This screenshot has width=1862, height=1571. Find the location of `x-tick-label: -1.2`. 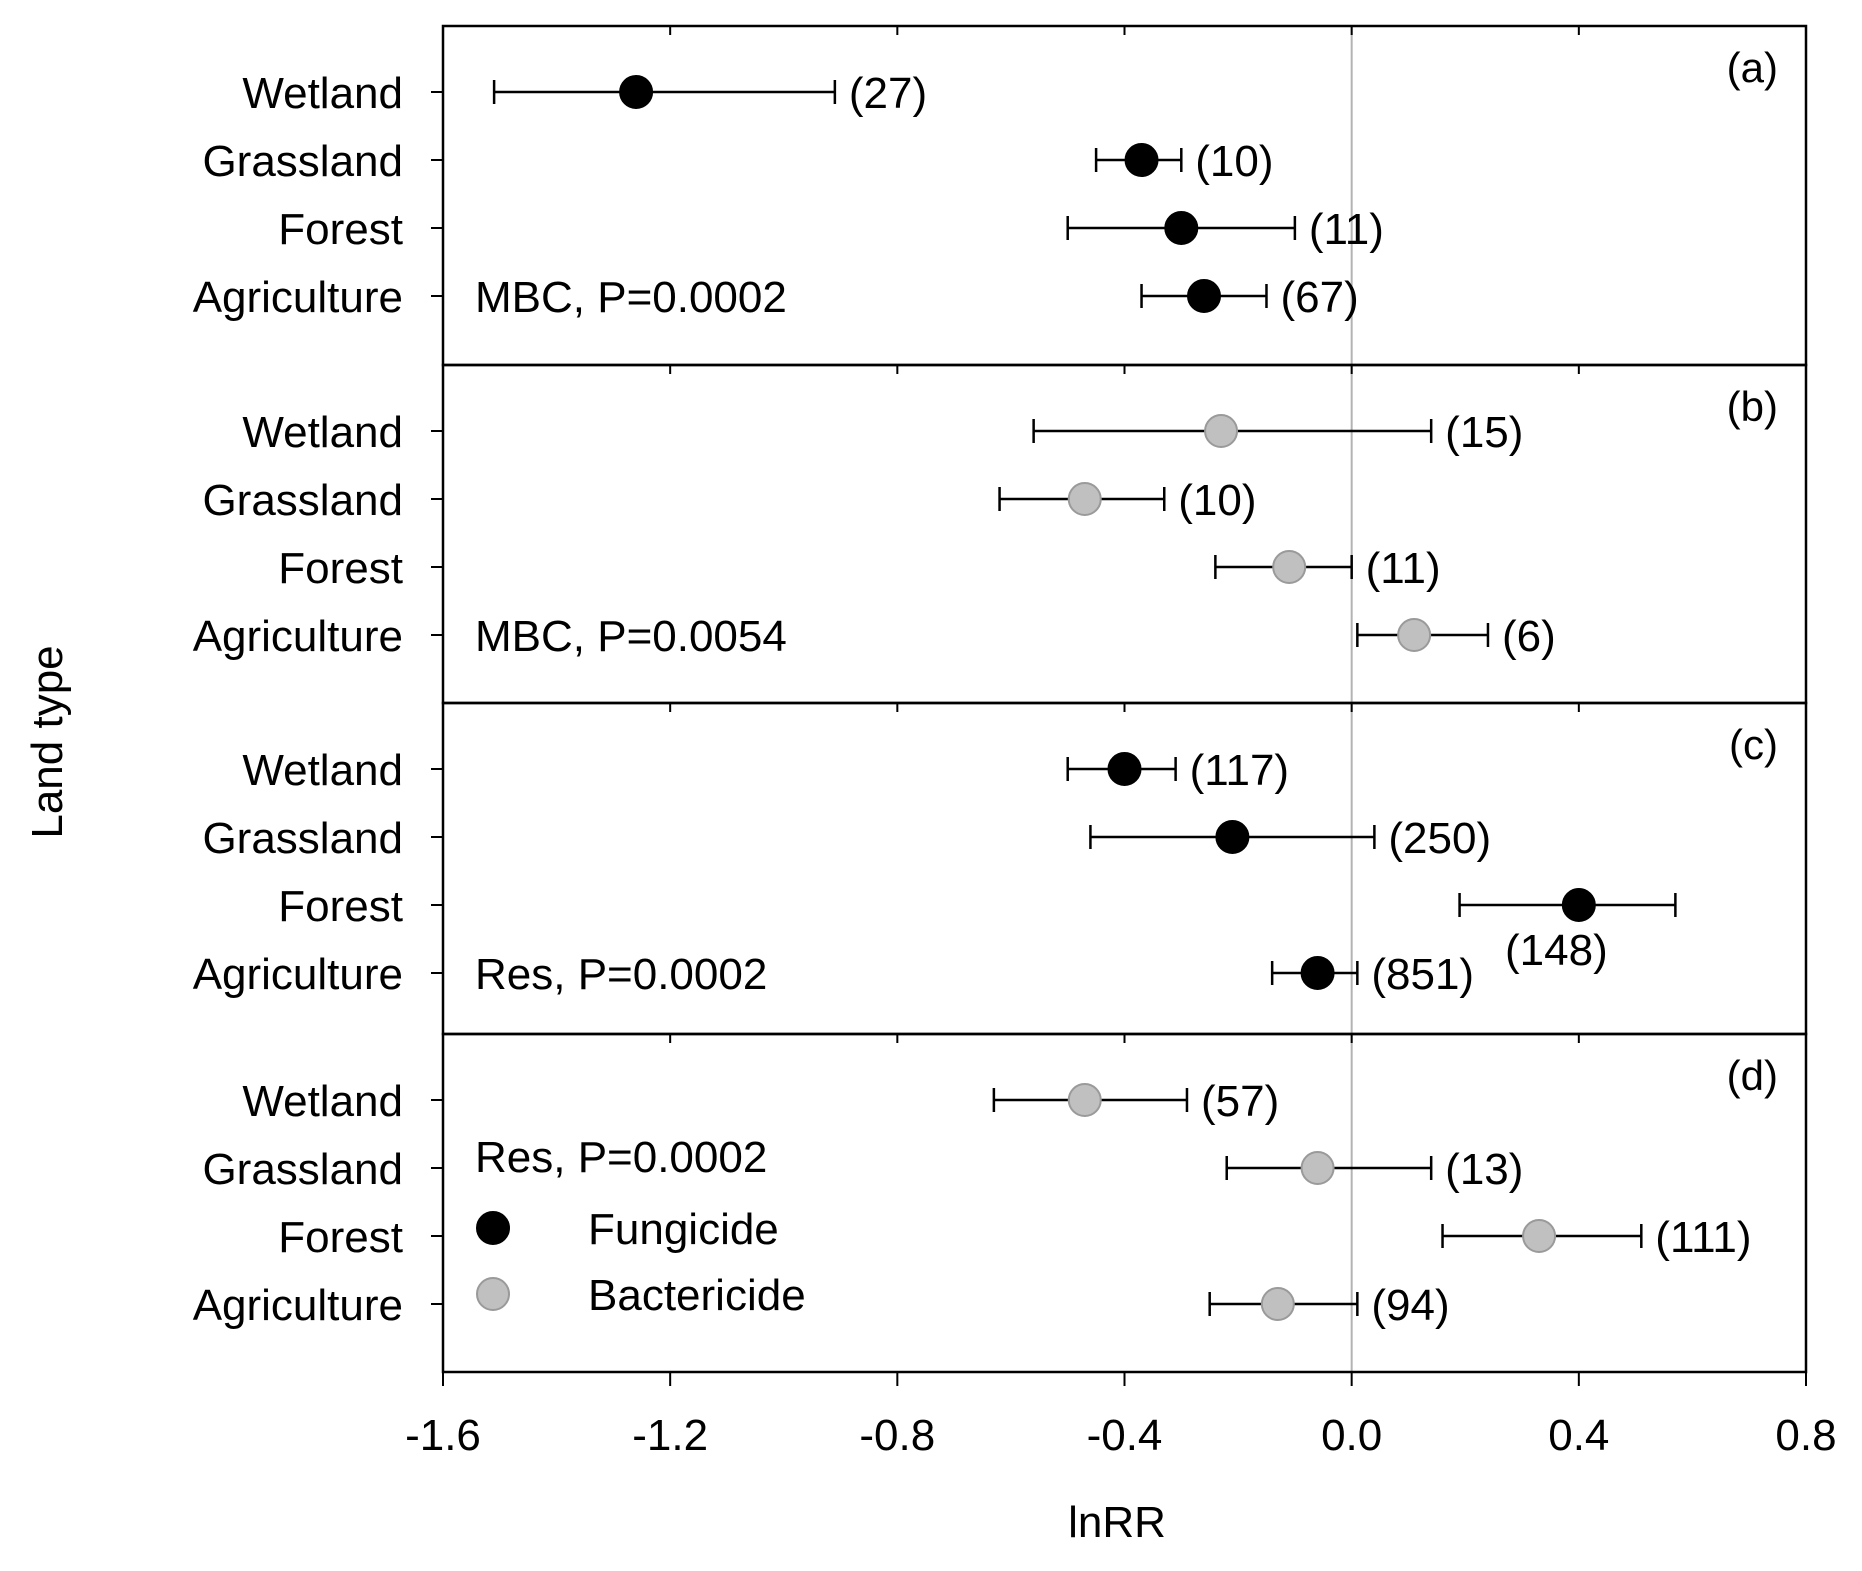

x-tick-label: -1.2 is located at coordinates (670, 1435).